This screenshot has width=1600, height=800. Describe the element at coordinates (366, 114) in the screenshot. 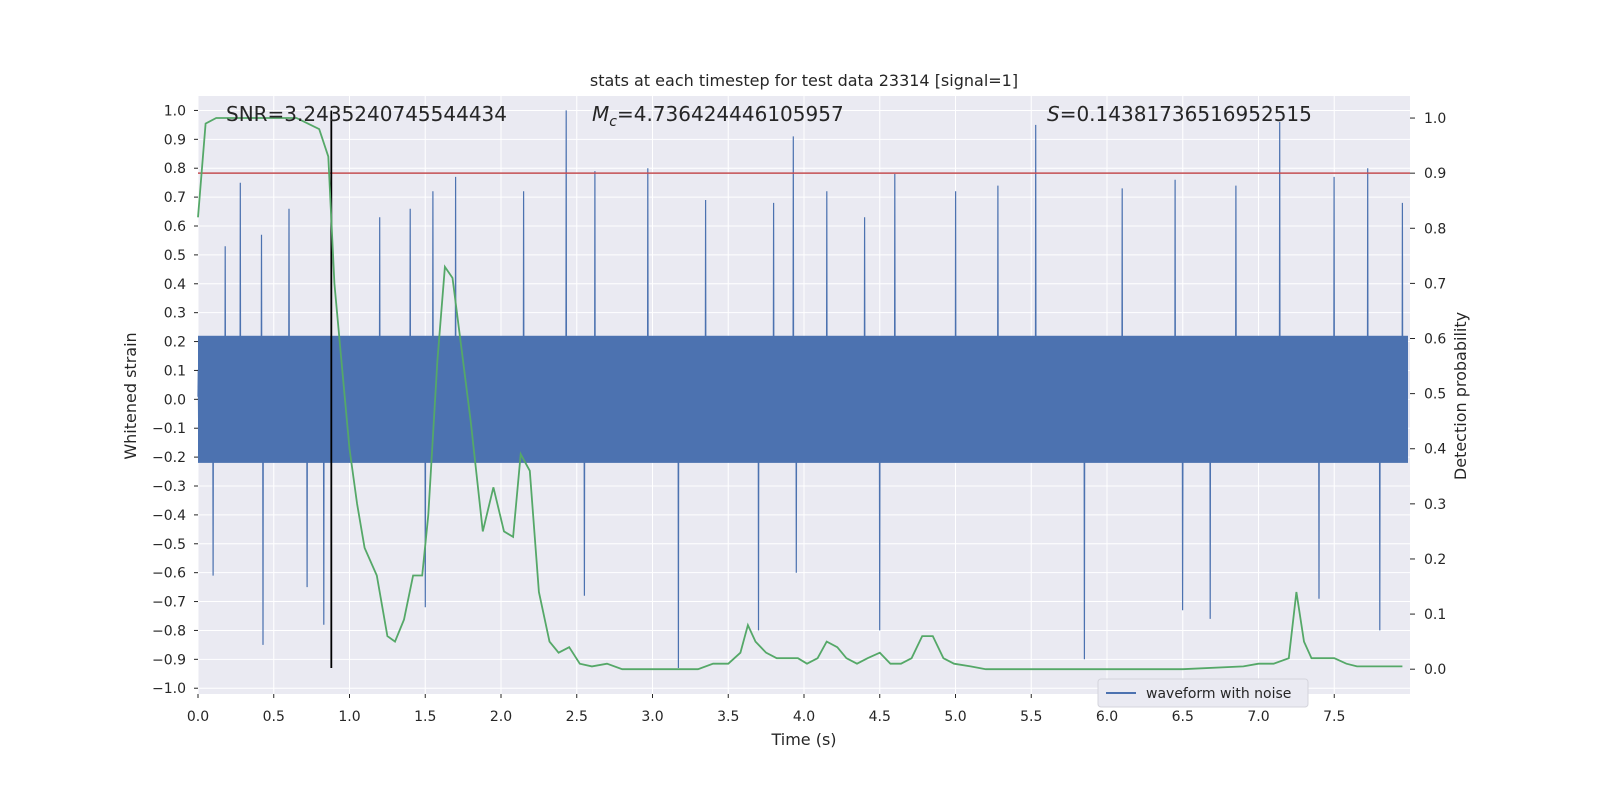

I see `snr-annotation: SNR=3.2435240745544434` at that location.